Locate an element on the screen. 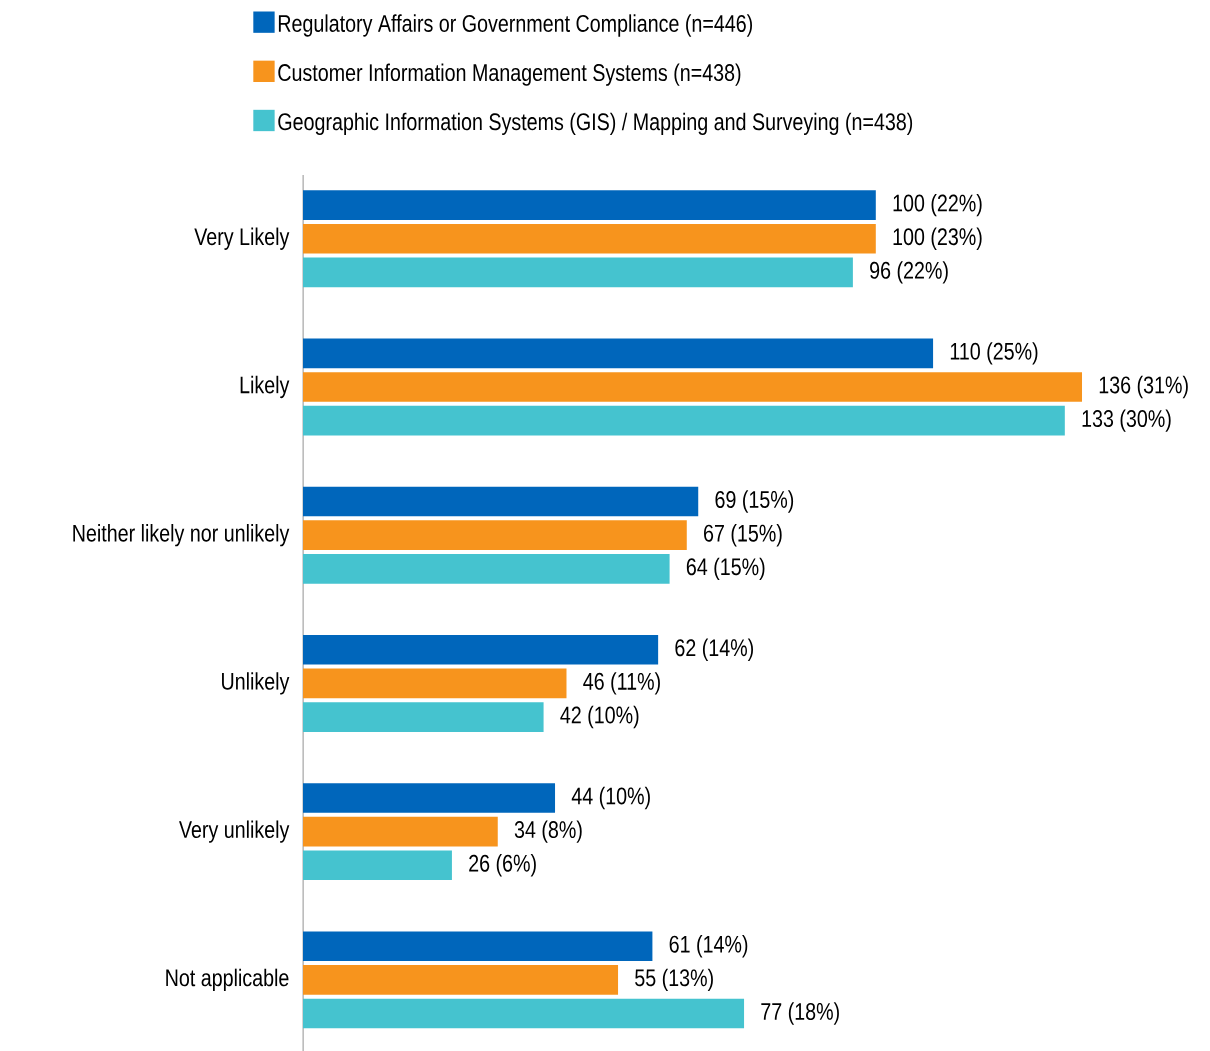 This screenshot has width=1210, height=1051. data-label: 44 (10%) is located at coordinates (610, 798).